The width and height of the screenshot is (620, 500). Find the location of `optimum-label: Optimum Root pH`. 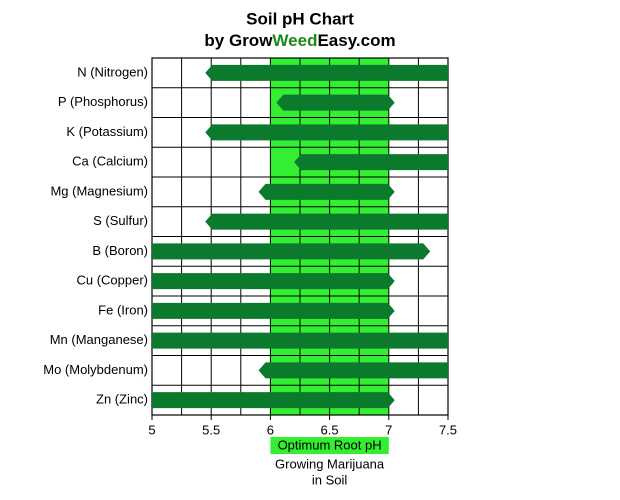

optimum-label: Optimum Root pH is located at coordinates (330, 444).